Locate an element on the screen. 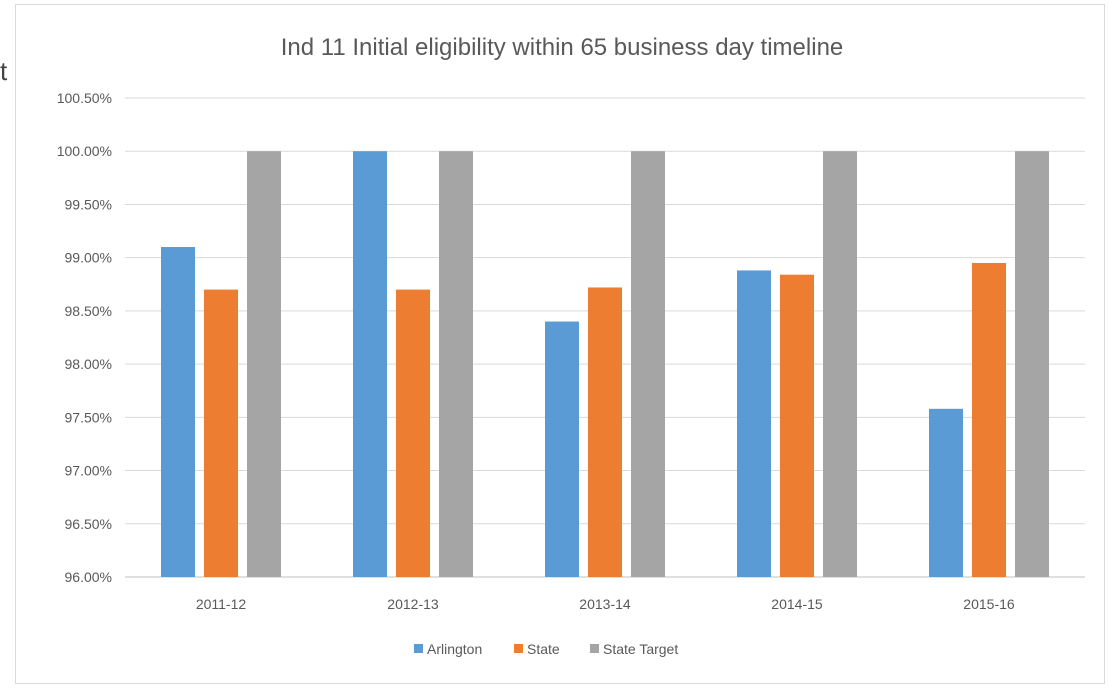  x-tick-label: 2013-14 is located at coordinates (605, 604).